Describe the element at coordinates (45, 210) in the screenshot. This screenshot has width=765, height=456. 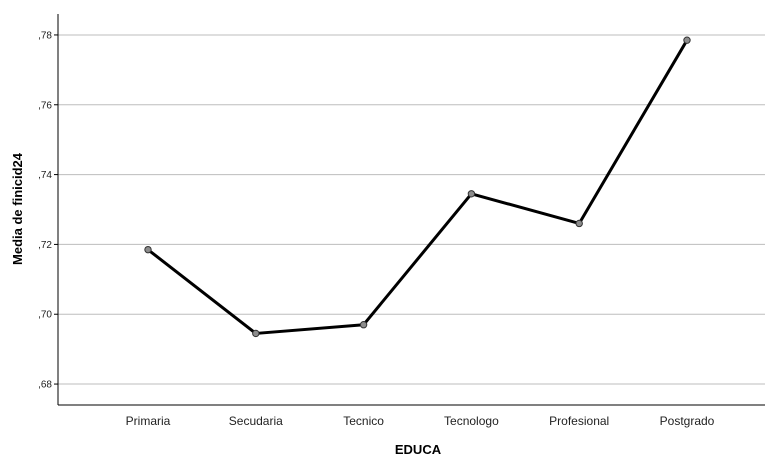
I see `y-tick-labels: ,68 ,70 ,72 ,74 ,76 ,78` at that location.